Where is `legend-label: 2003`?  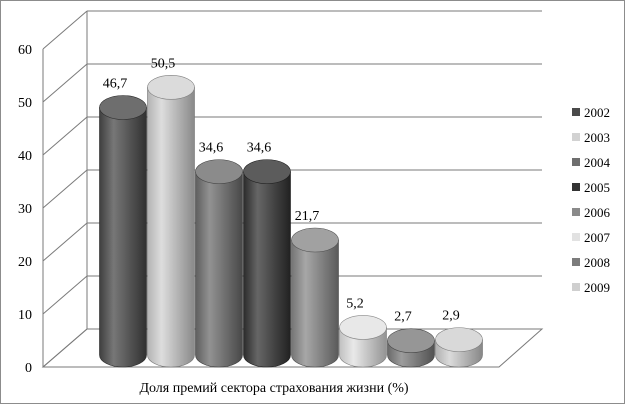 legend-label: 2003 is located at coordinates (597, 137).